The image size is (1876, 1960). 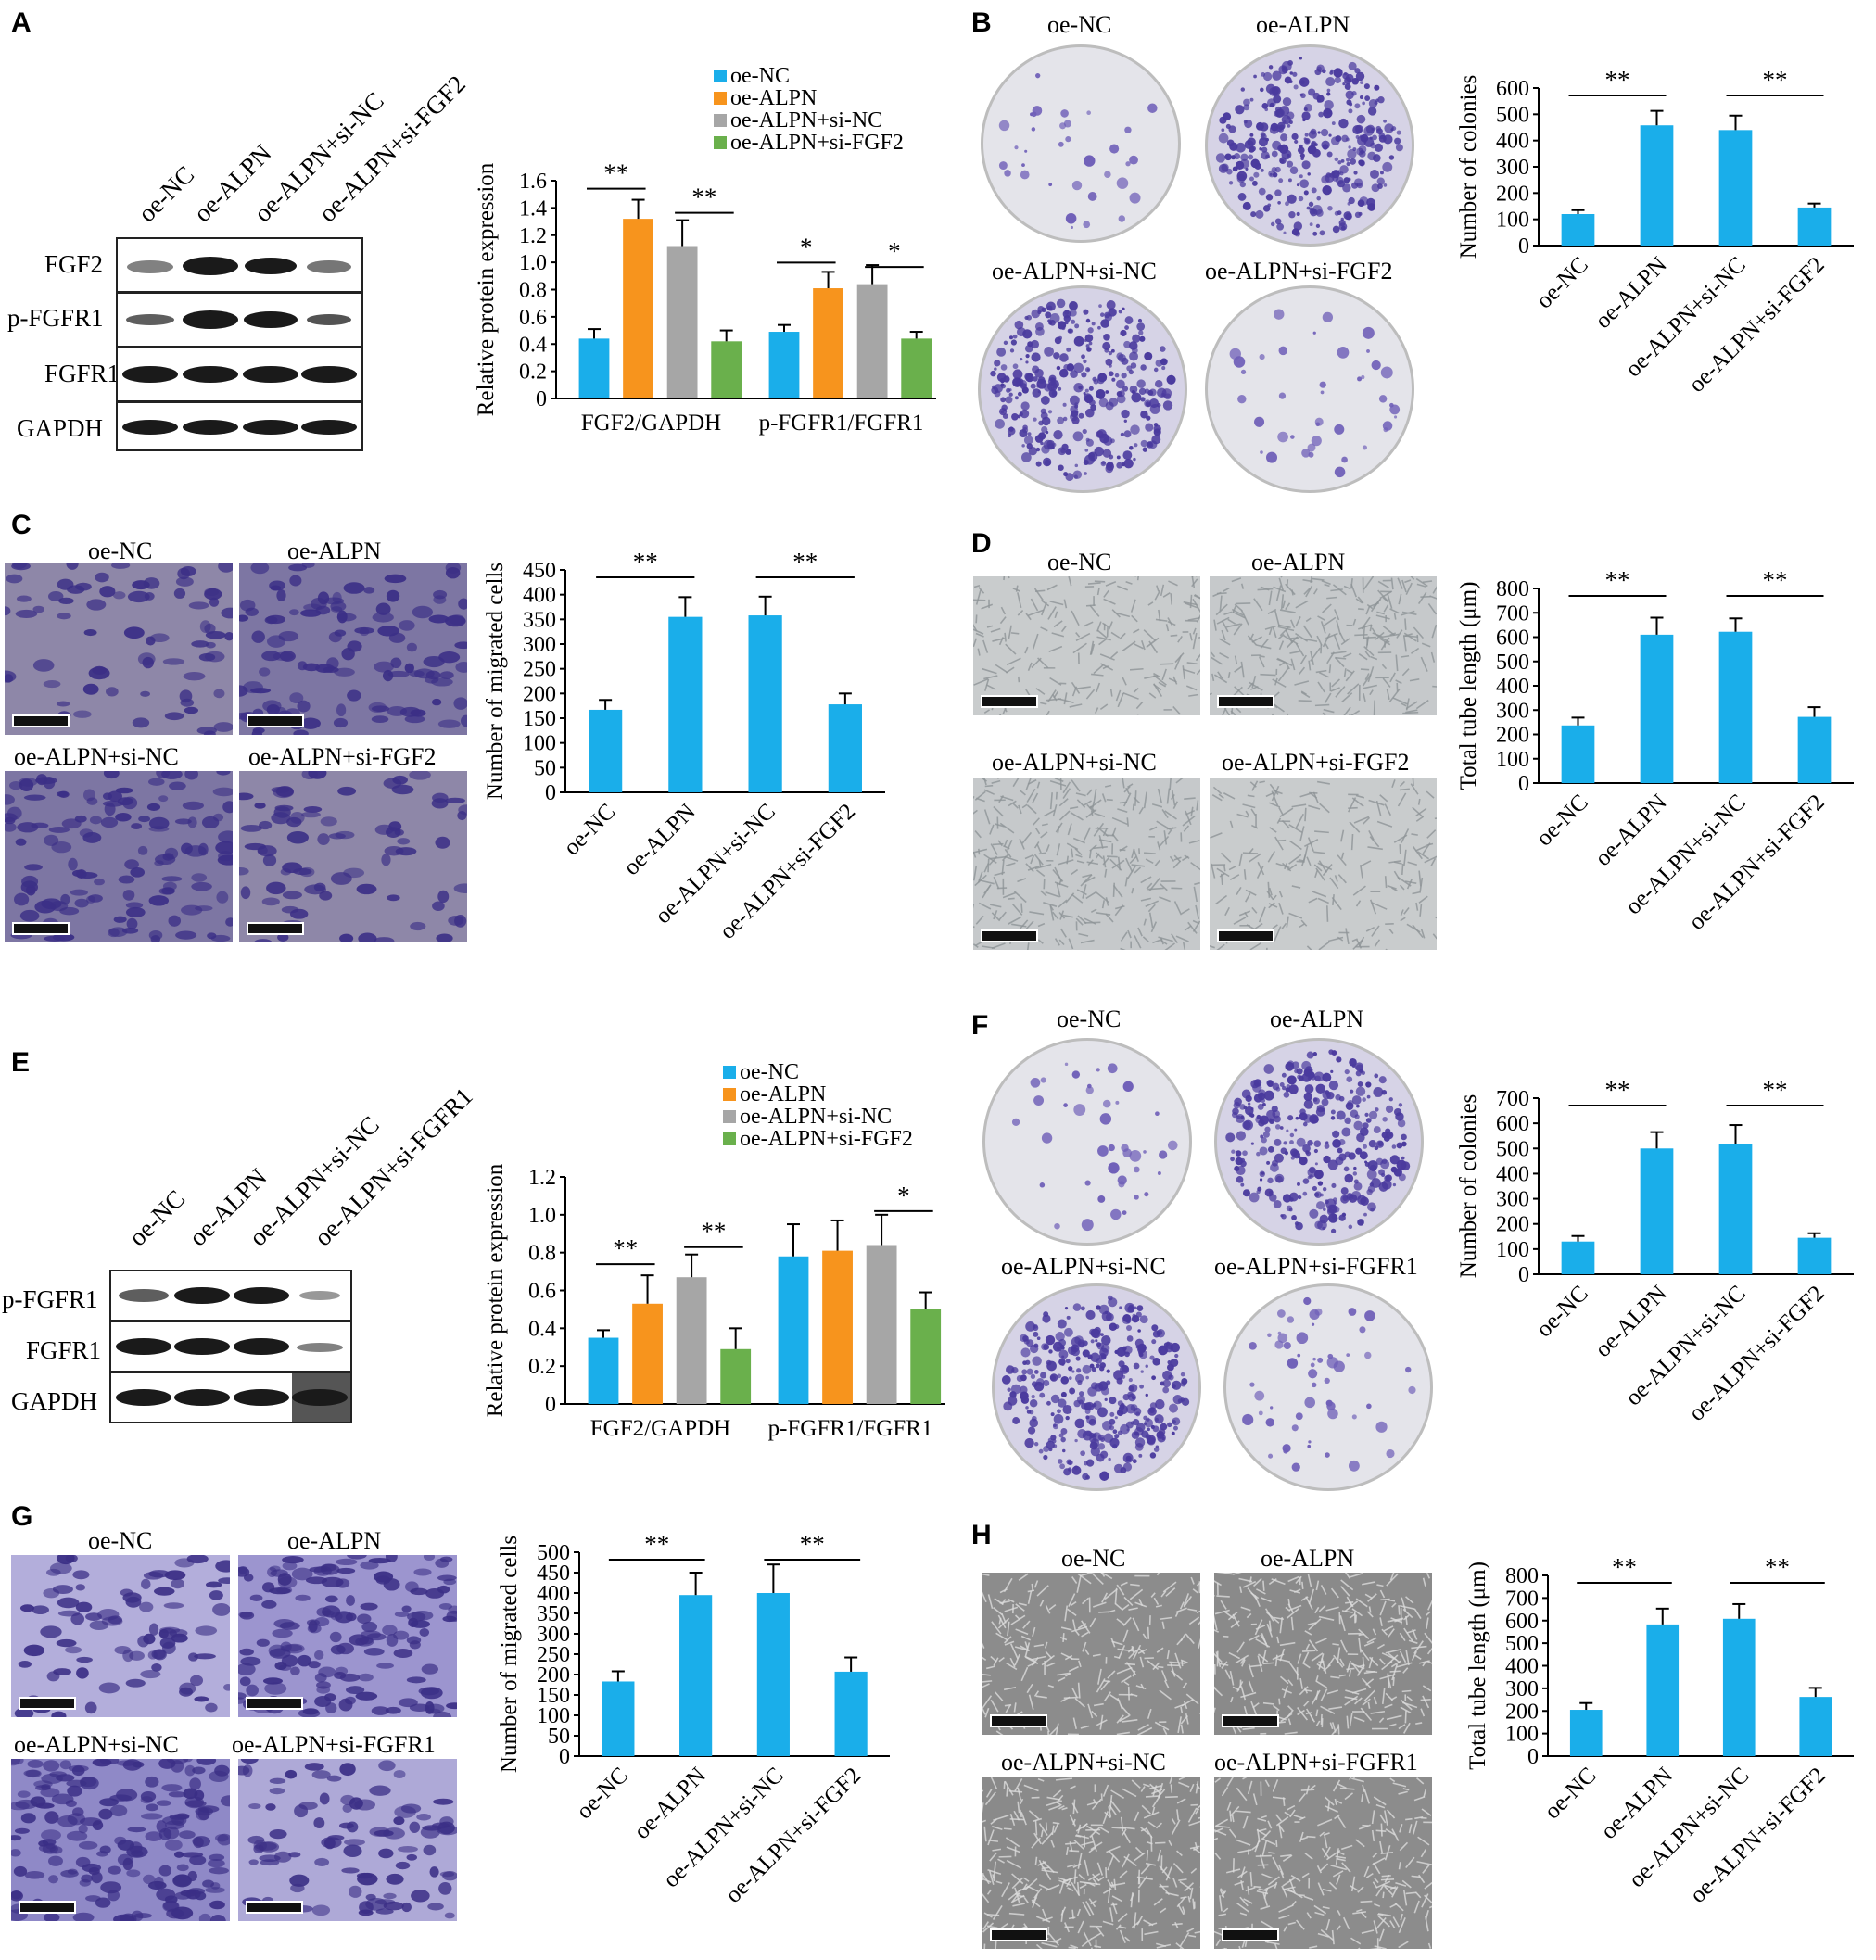 I want to click on y-tick-label: 1.4, so click(x=533, y=208).